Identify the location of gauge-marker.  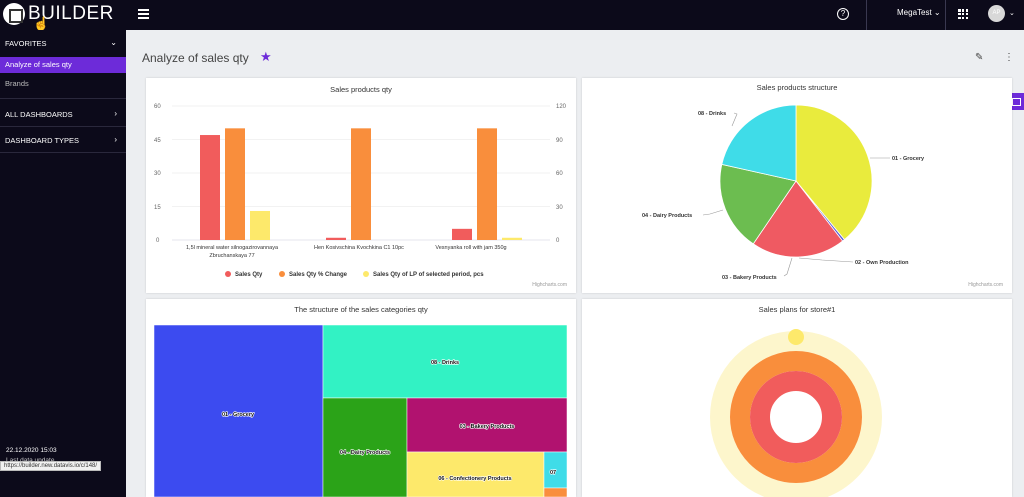
(796, 337).